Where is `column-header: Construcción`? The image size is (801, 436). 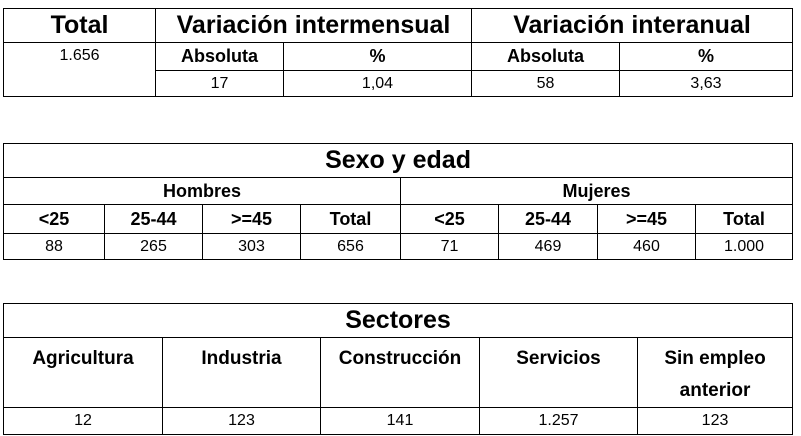 column-header: Construcción is located at coordinates (400, 372).